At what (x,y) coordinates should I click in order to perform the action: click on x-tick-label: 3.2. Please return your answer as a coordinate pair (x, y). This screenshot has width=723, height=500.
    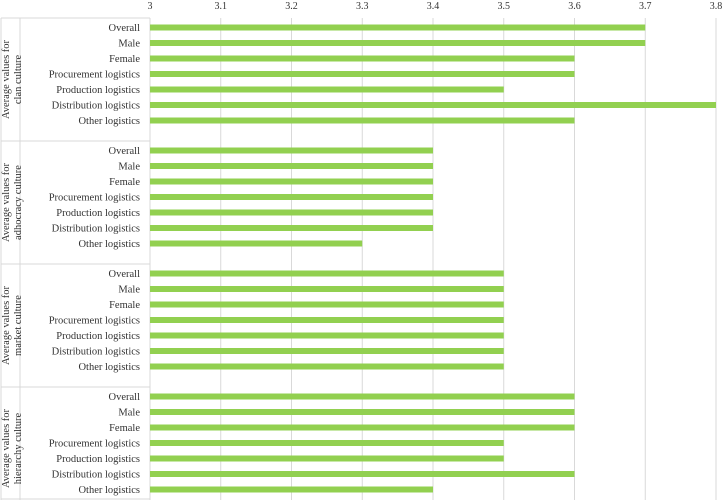
    Looking at the image, I should click on (291, 6).